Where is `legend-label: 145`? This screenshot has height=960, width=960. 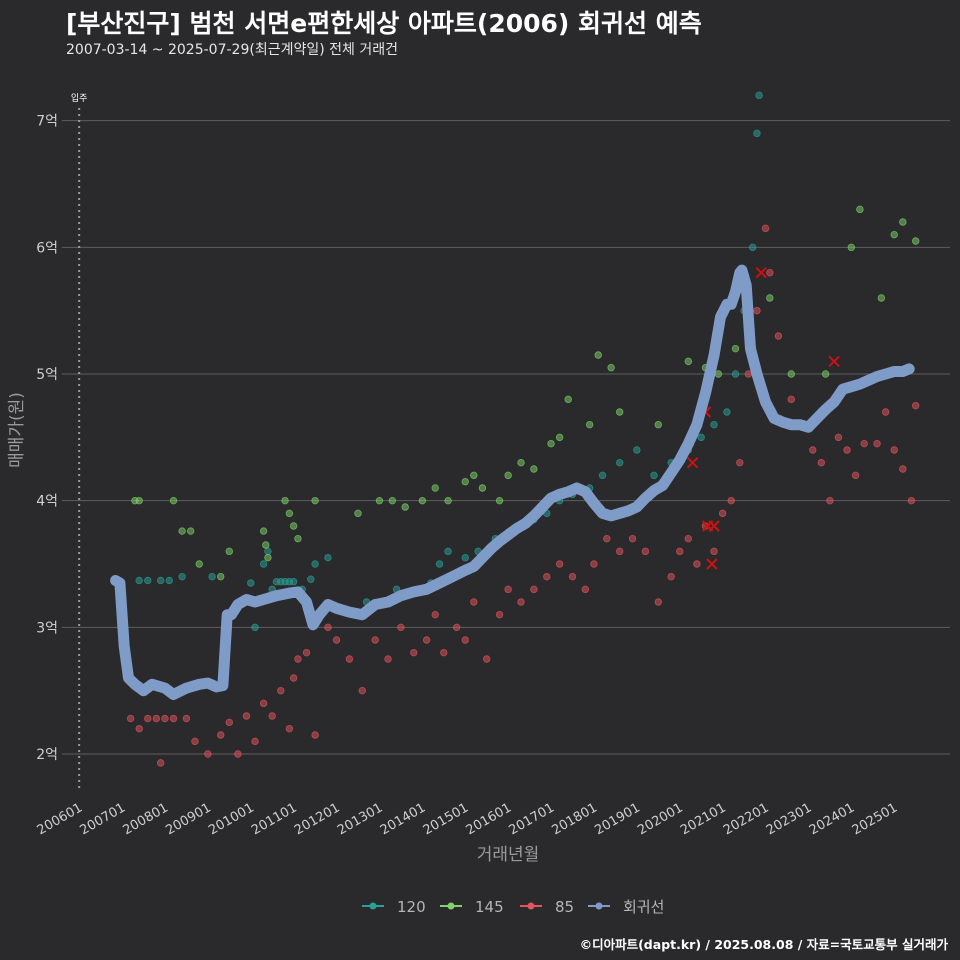
legend-label: 145 is located at coordinates (489, 907).